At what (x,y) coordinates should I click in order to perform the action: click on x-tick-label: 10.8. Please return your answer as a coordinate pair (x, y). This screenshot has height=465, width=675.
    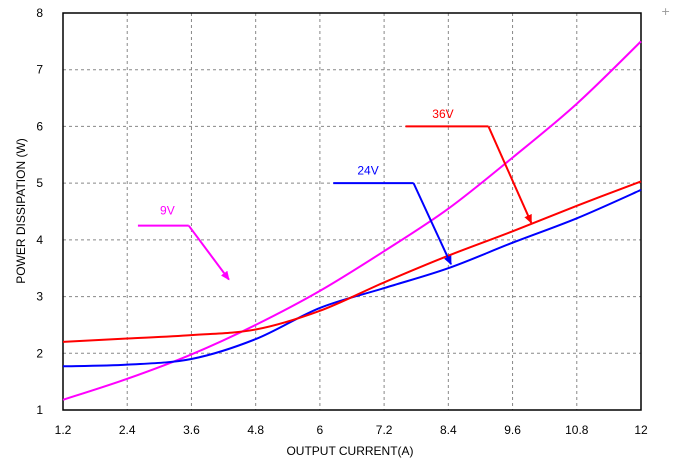
    Looking at the image, I should click on (577, 430).